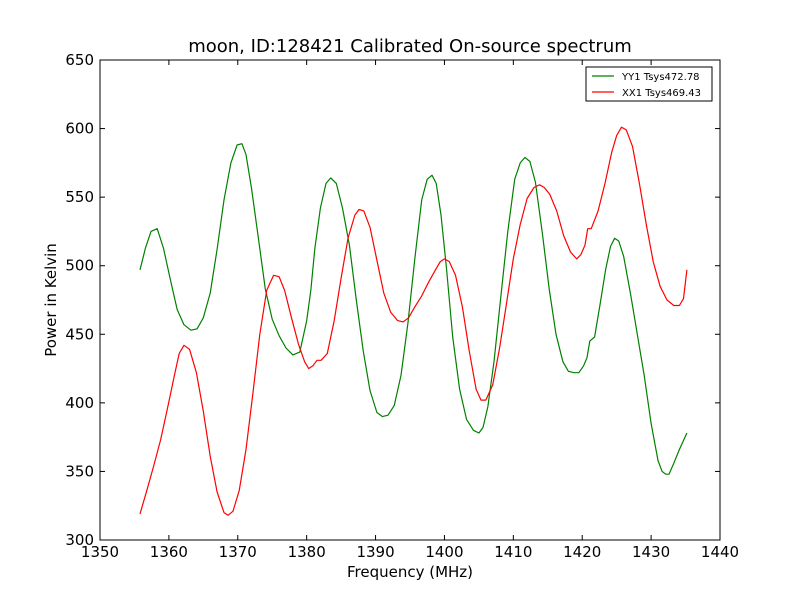  What do you see at coordinates (238, 552) in the screenshot?
I see `x-tick-label: 1370` at bounding box center [238, 552].